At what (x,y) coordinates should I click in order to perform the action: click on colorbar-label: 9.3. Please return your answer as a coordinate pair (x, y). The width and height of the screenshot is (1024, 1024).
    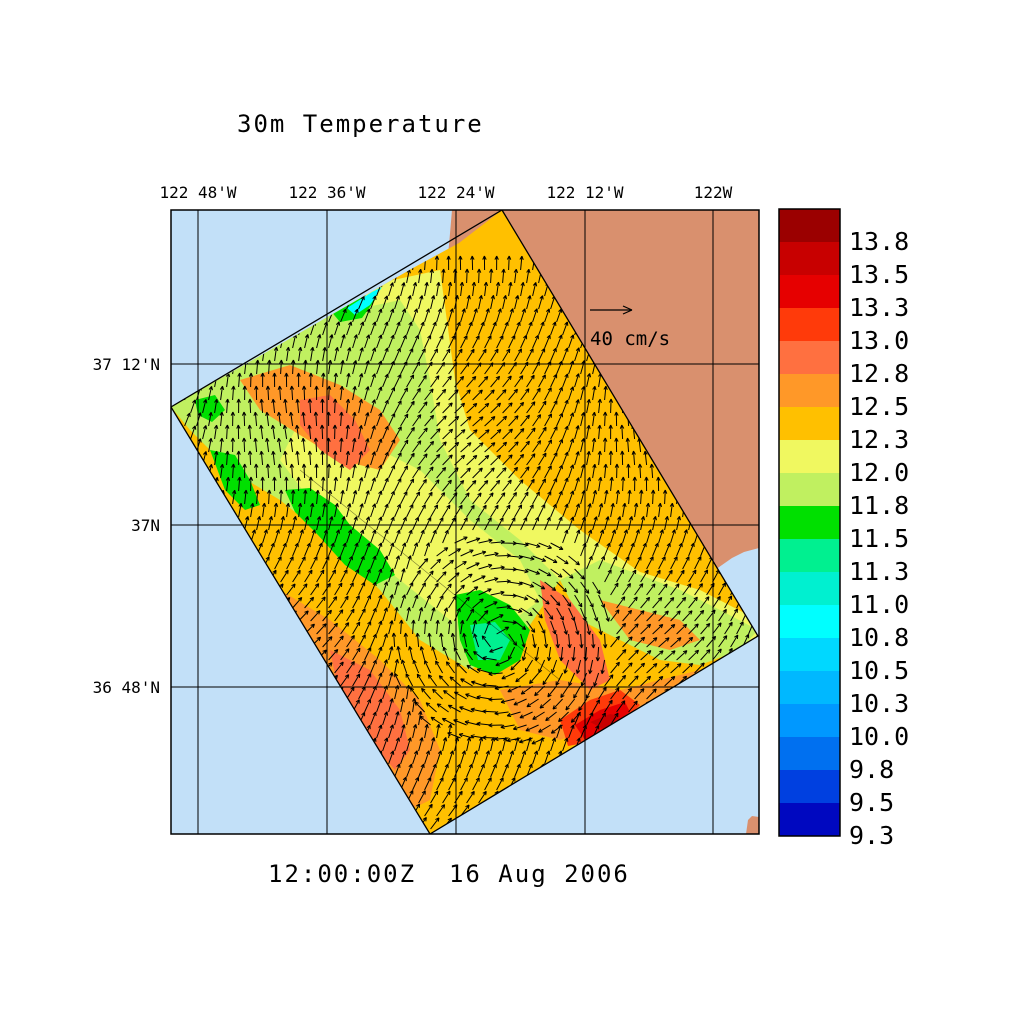
    Looking at the image, I should click on (871, 835).